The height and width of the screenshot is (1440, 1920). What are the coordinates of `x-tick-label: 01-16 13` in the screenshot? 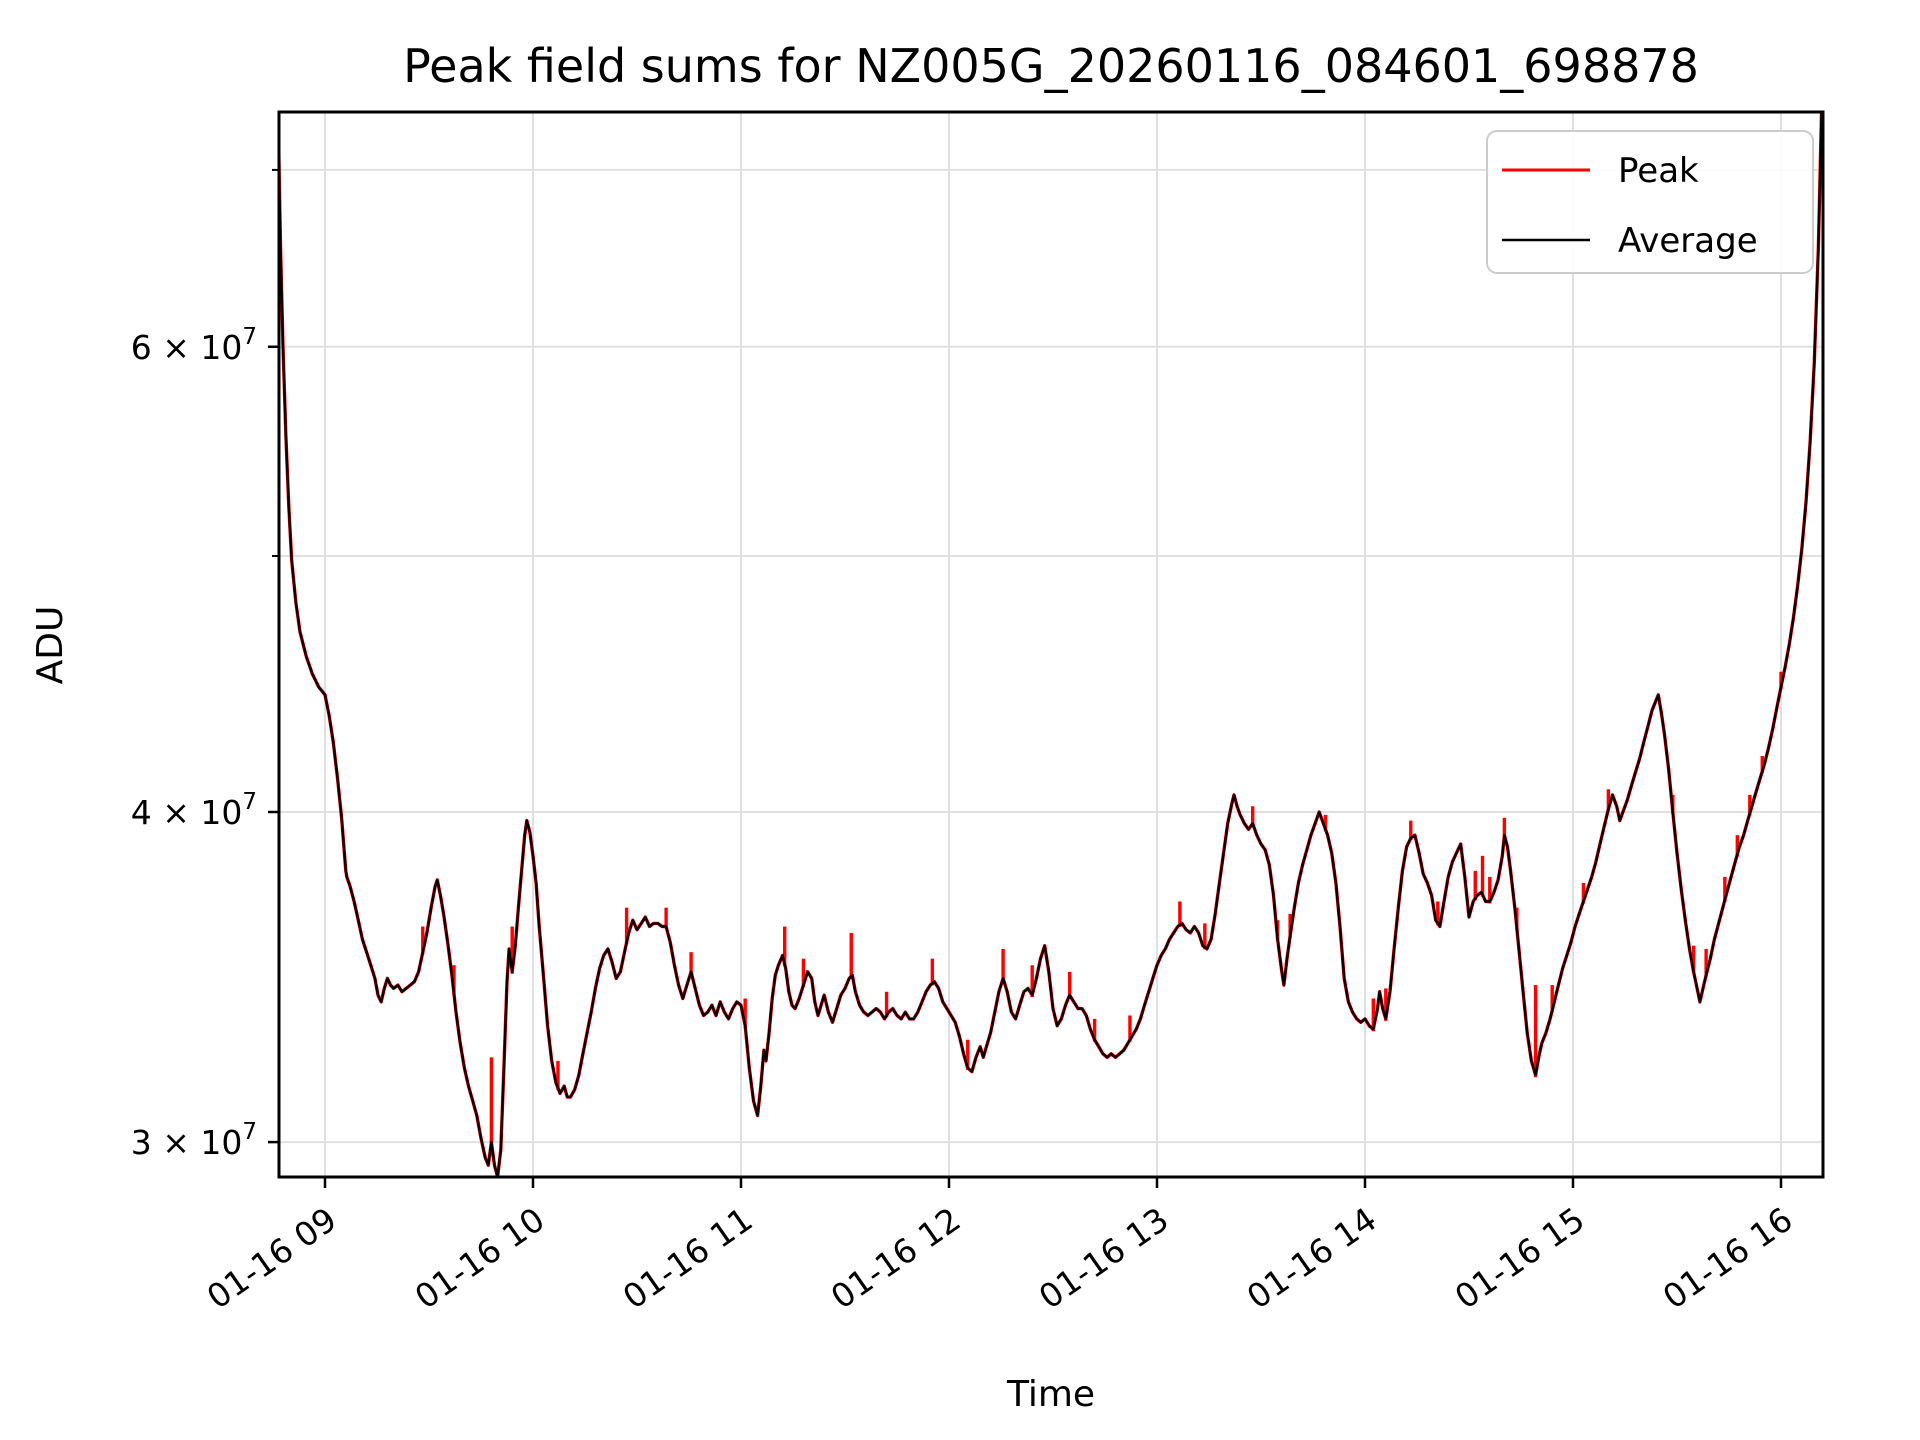 It's located at (1104, 1258).